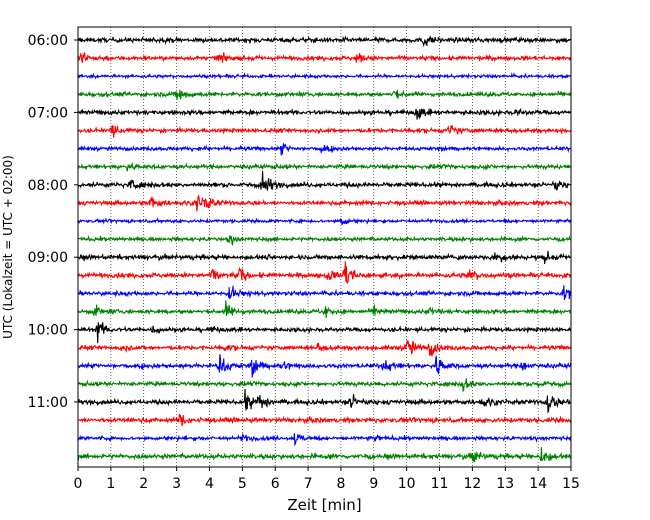 The width and height of the screenshot is (650, 520). I want to click on x-tick-label: 12, so click(472, 484).